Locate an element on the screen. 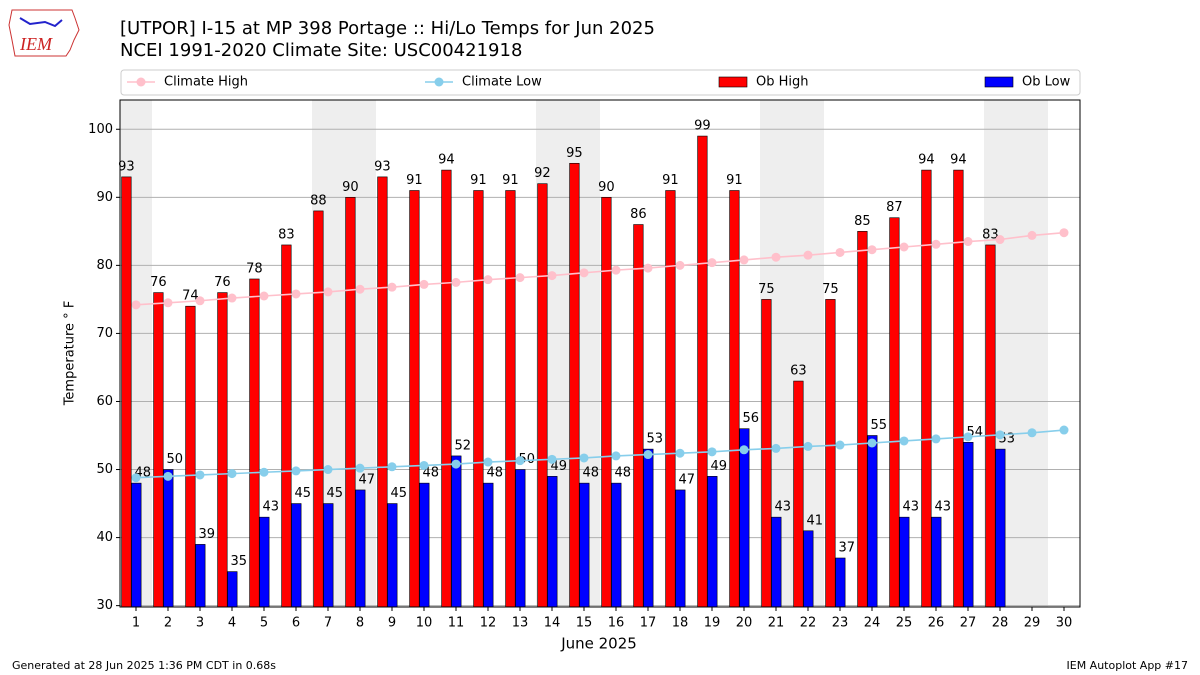 This screenshot has height=675, width=1200. data-label: 56 is located at coordinates (750, 418).